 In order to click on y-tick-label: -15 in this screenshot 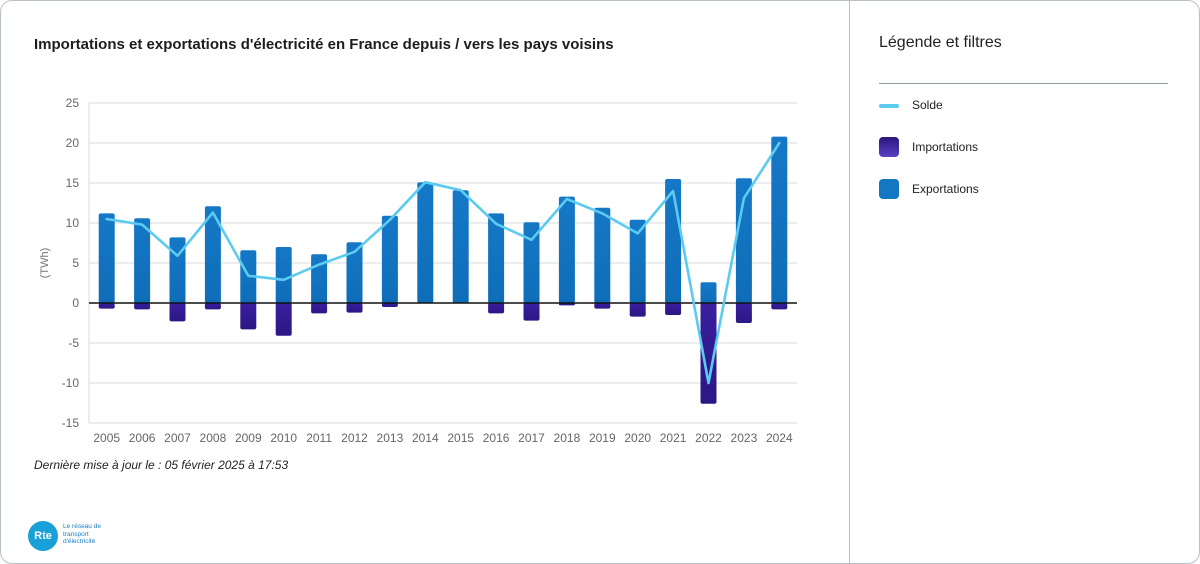, I will do `click(71, 423)`.